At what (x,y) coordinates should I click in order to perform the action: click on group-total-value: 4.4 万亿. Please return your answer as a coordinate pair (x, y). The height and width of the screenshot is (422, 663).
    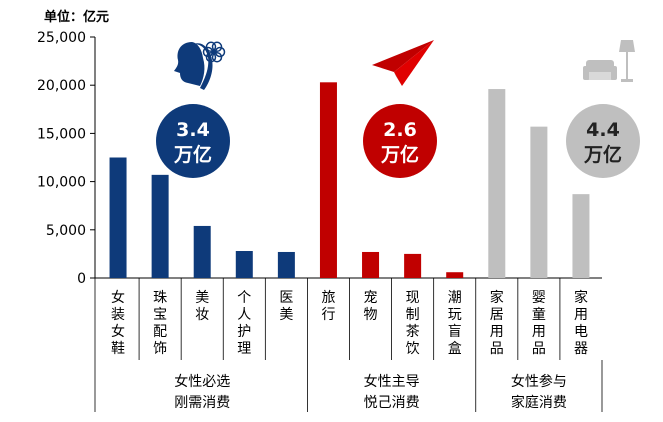
    Looking at the image, I should click on (602, 142).